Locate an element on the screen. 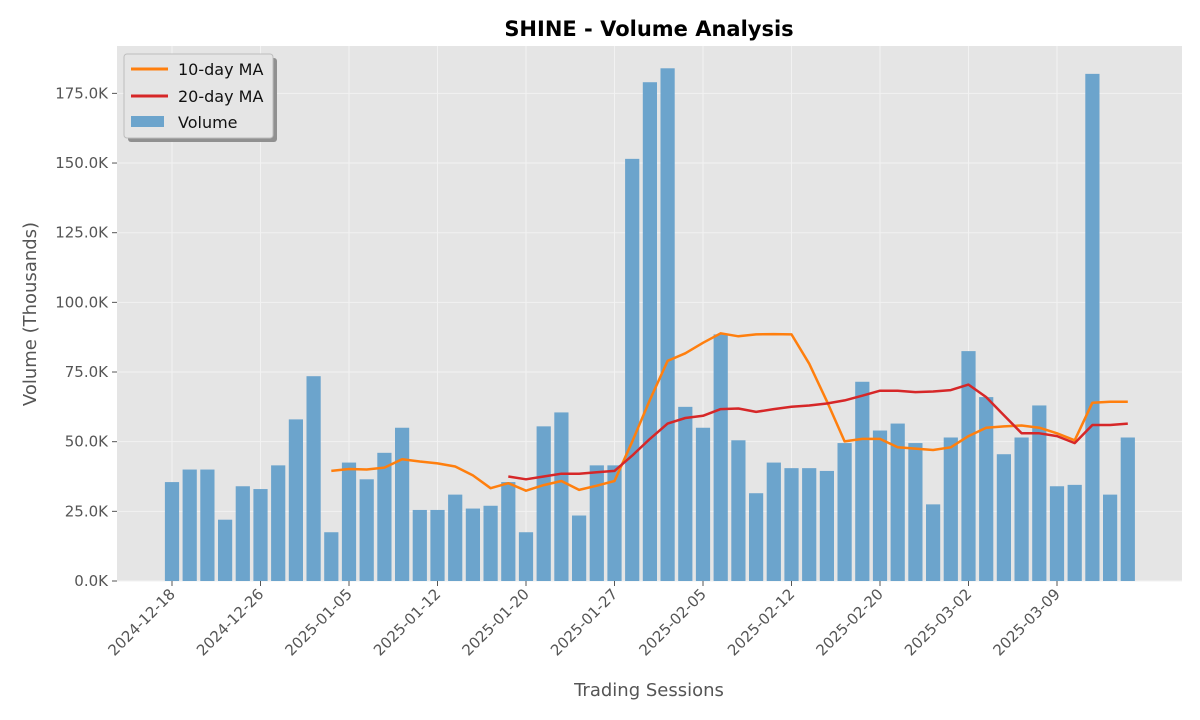 The height and width of the screenshot is (720, 1200). x-tick-label: 2024-12-18 is located at coordinates (141, 622).